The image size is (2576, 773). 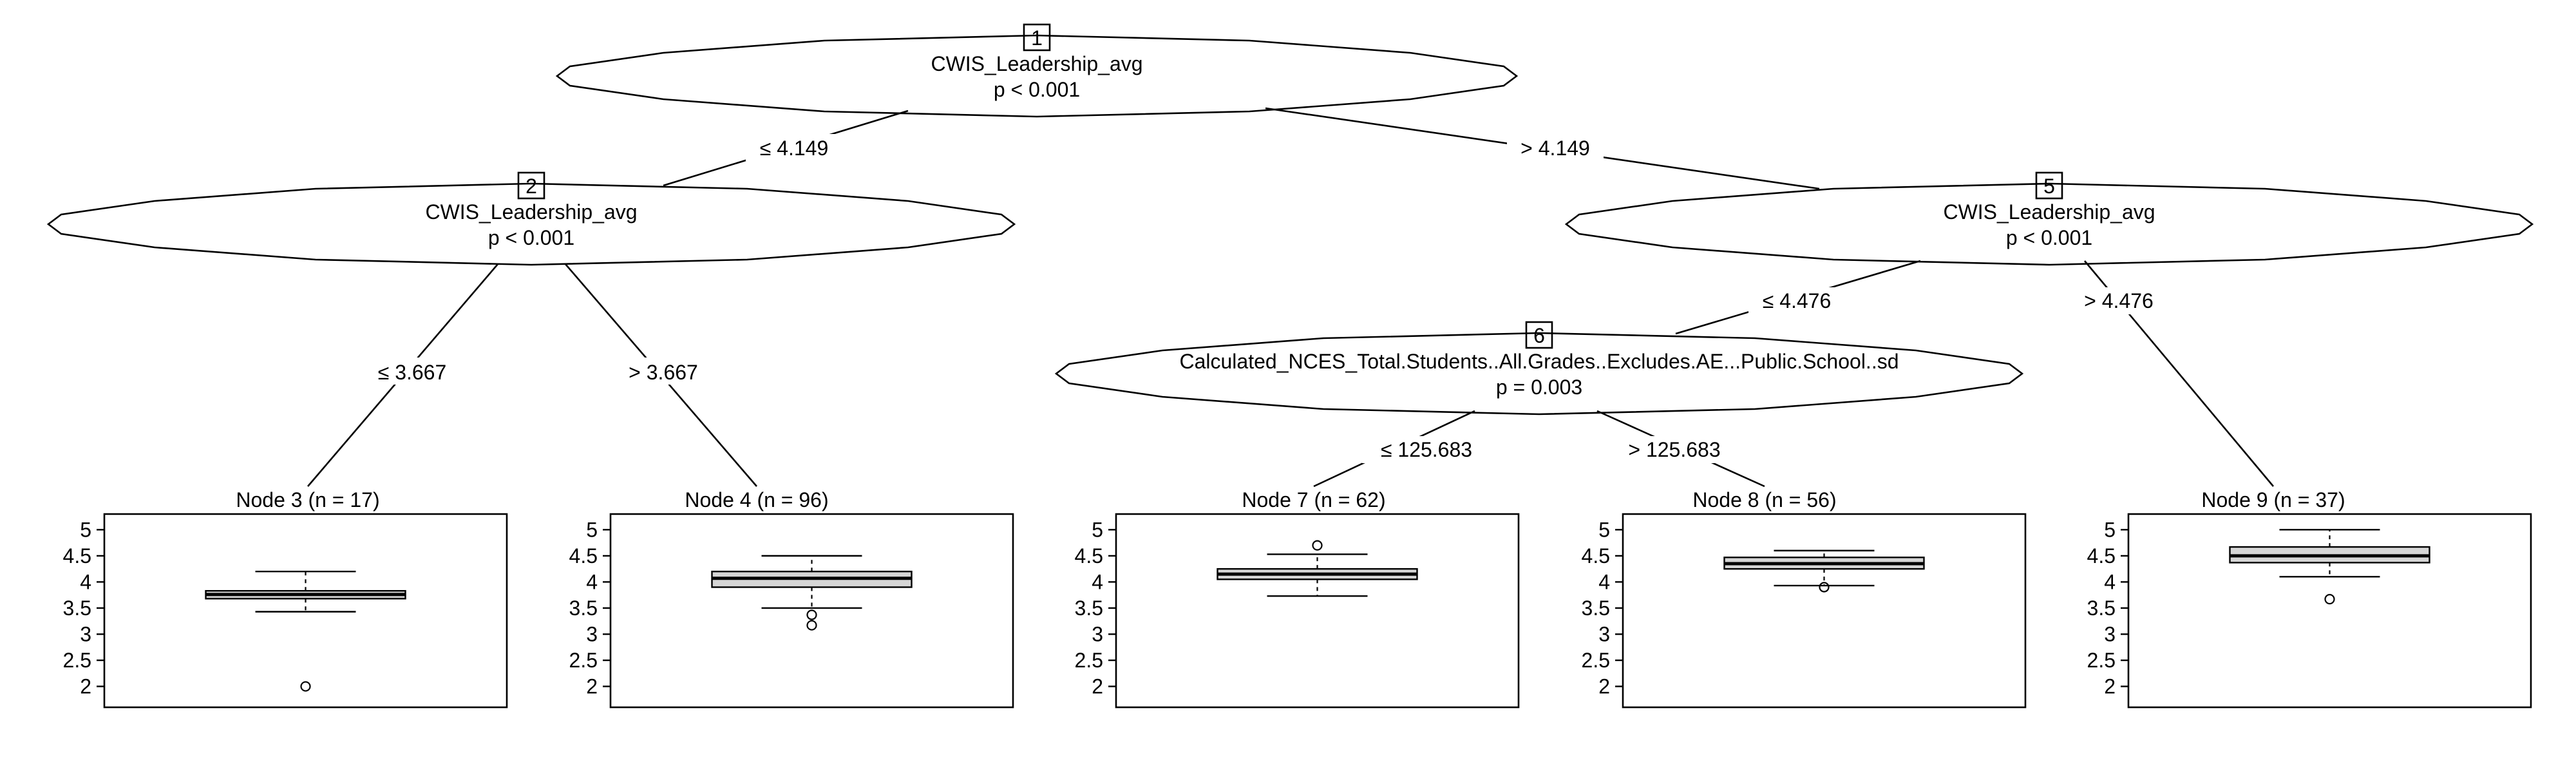 I want to click on edge-label-2-3: ≤ 3.667, so click(x=413, y=372).